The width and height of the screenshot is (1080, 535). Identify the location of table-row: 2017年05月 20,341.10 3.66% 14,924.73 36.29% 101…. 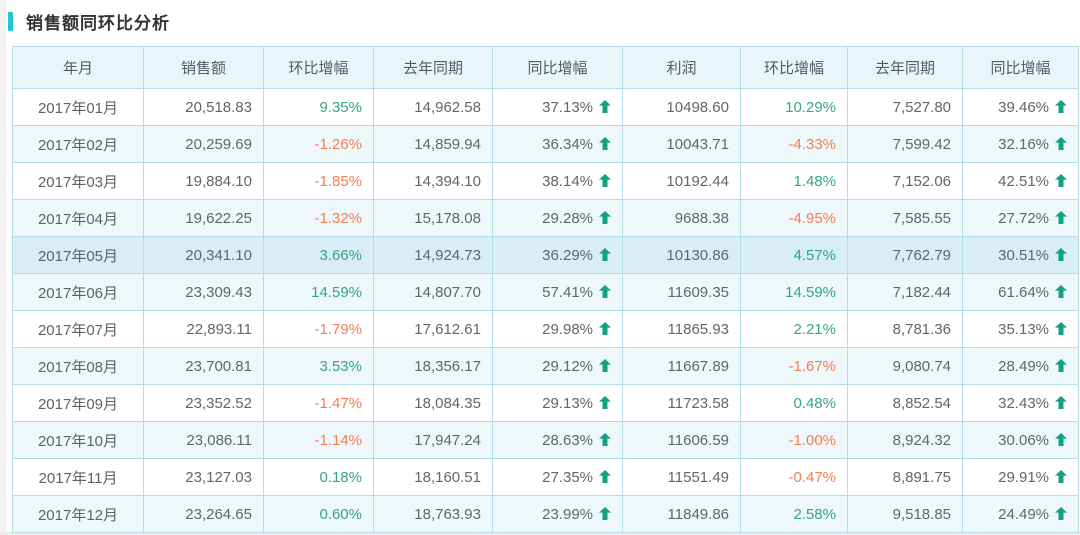
(545, 255).